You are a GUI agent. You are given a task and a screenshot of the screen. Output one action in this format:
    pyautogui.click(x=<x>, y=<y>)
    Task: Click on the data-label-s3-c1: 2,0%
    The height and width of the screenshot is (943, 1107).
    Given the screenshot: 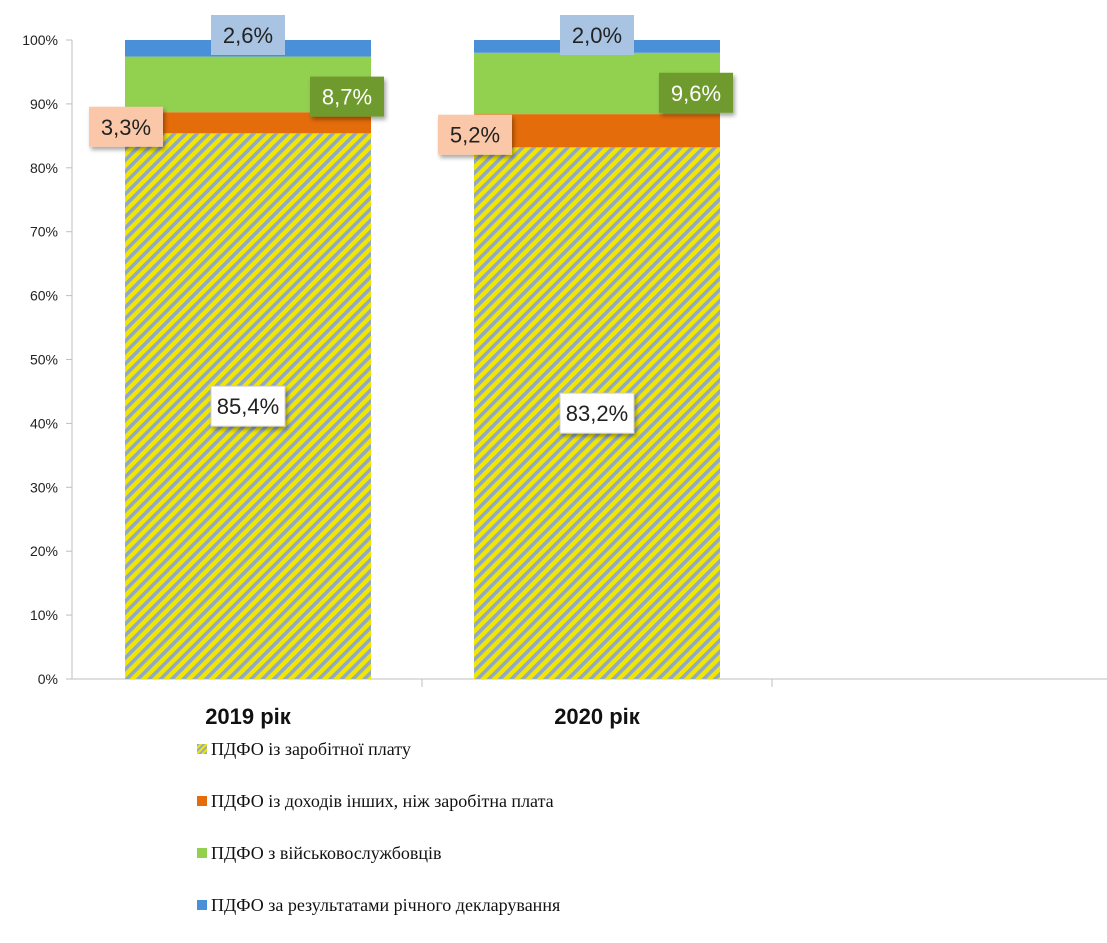 What is the action you would take?
    pyautogui.click(x=597, y=35)
    